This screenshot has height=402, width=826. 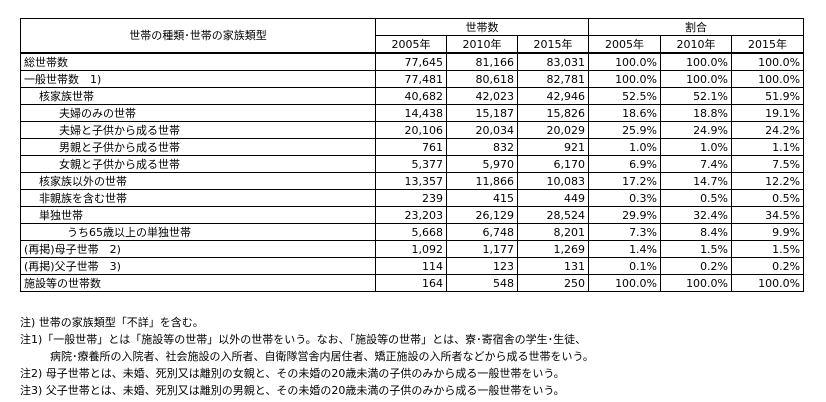 What do you see at coordinates (412, 96) in the screenshot?
I see `table-row: 核家族世帯 40,682 42,023 42,946 52.5% 52.1% 51.9%` at bounding box center [412, 96].